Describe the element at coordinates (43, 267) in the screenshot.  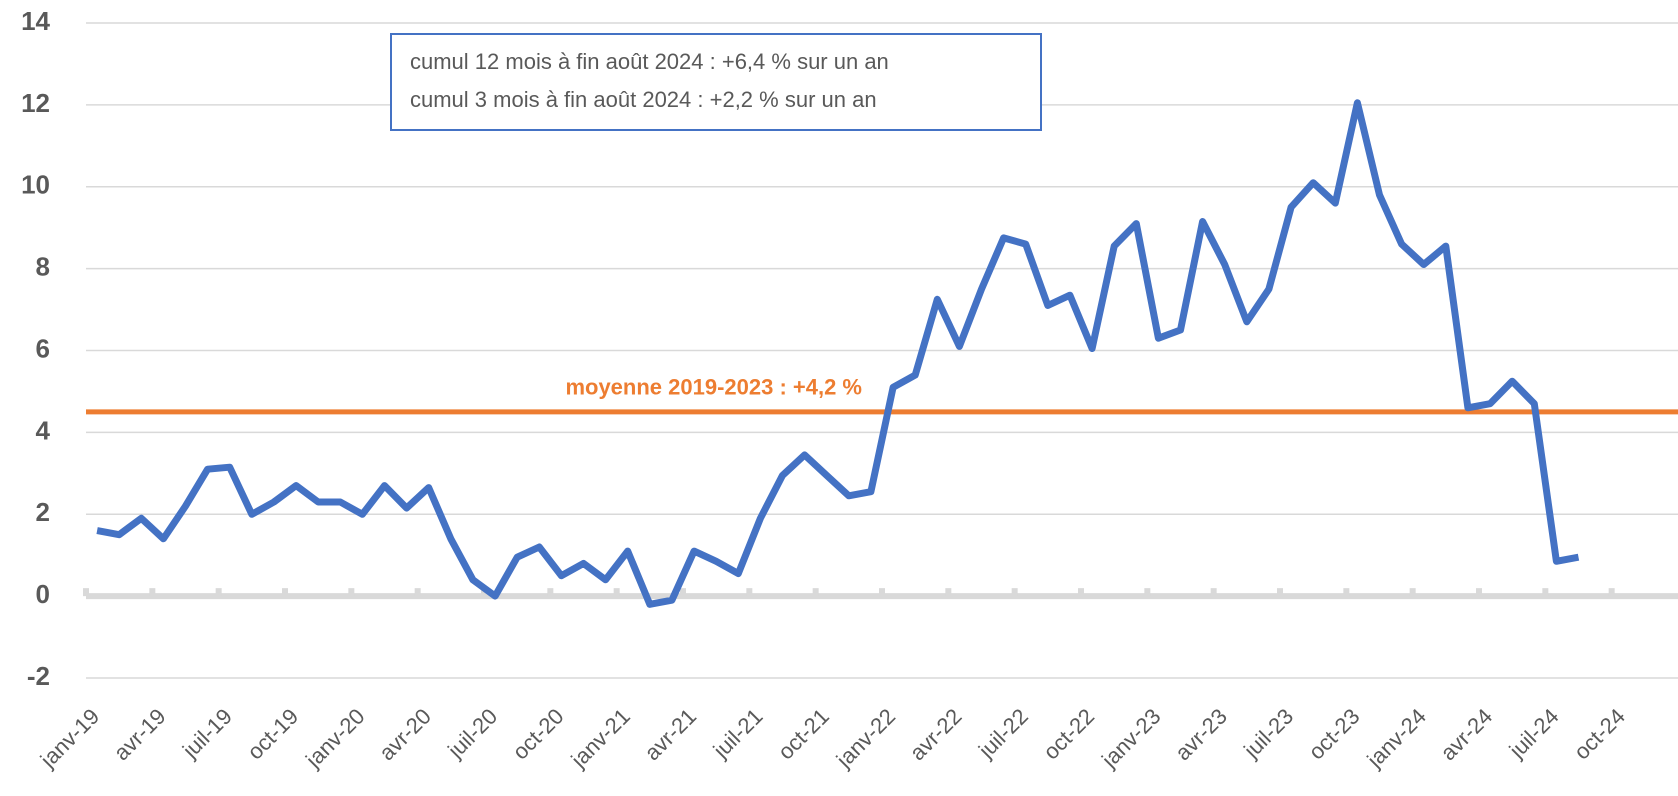
I see `y-tick-label: 8` at that location.